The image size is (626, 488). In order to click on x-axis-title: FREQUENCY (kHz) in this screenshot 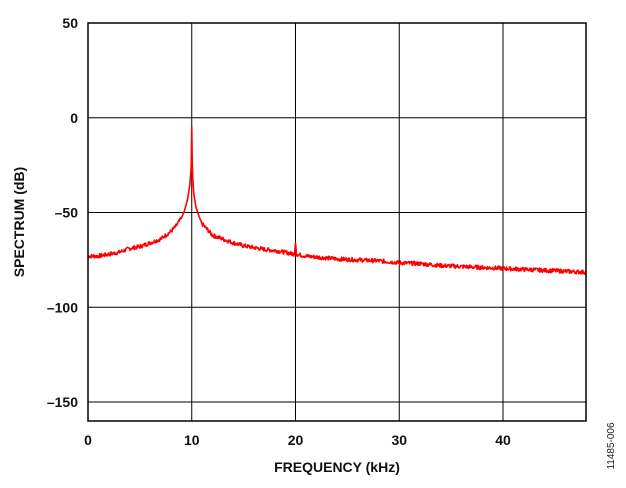, I will do `click(337, 467)`.